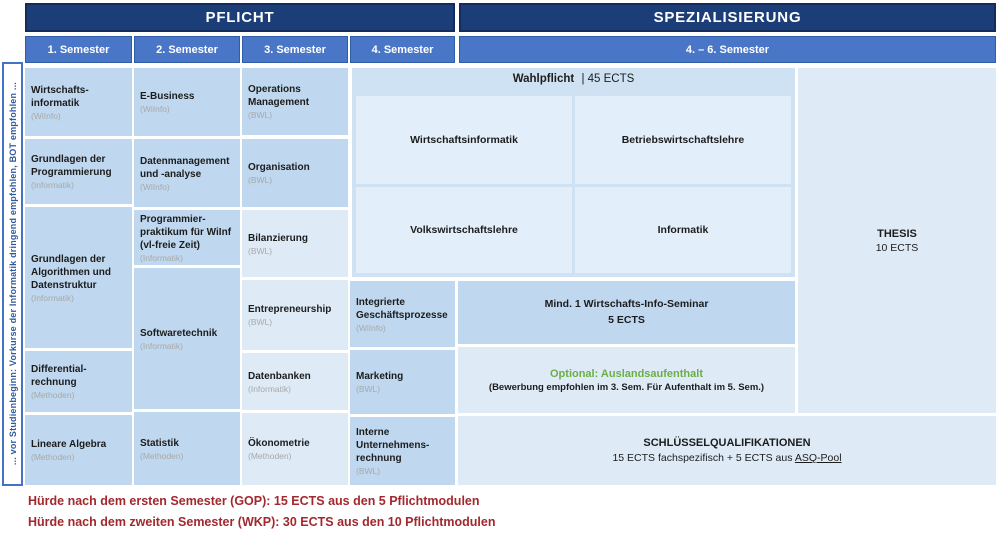 The height and width of the screenshot is (536, 1000). What do you see at coordinates (71, 166) in the screenshot?
I see `module-title: Grundlagen der Programmierung` at bounding box center [71, 166].